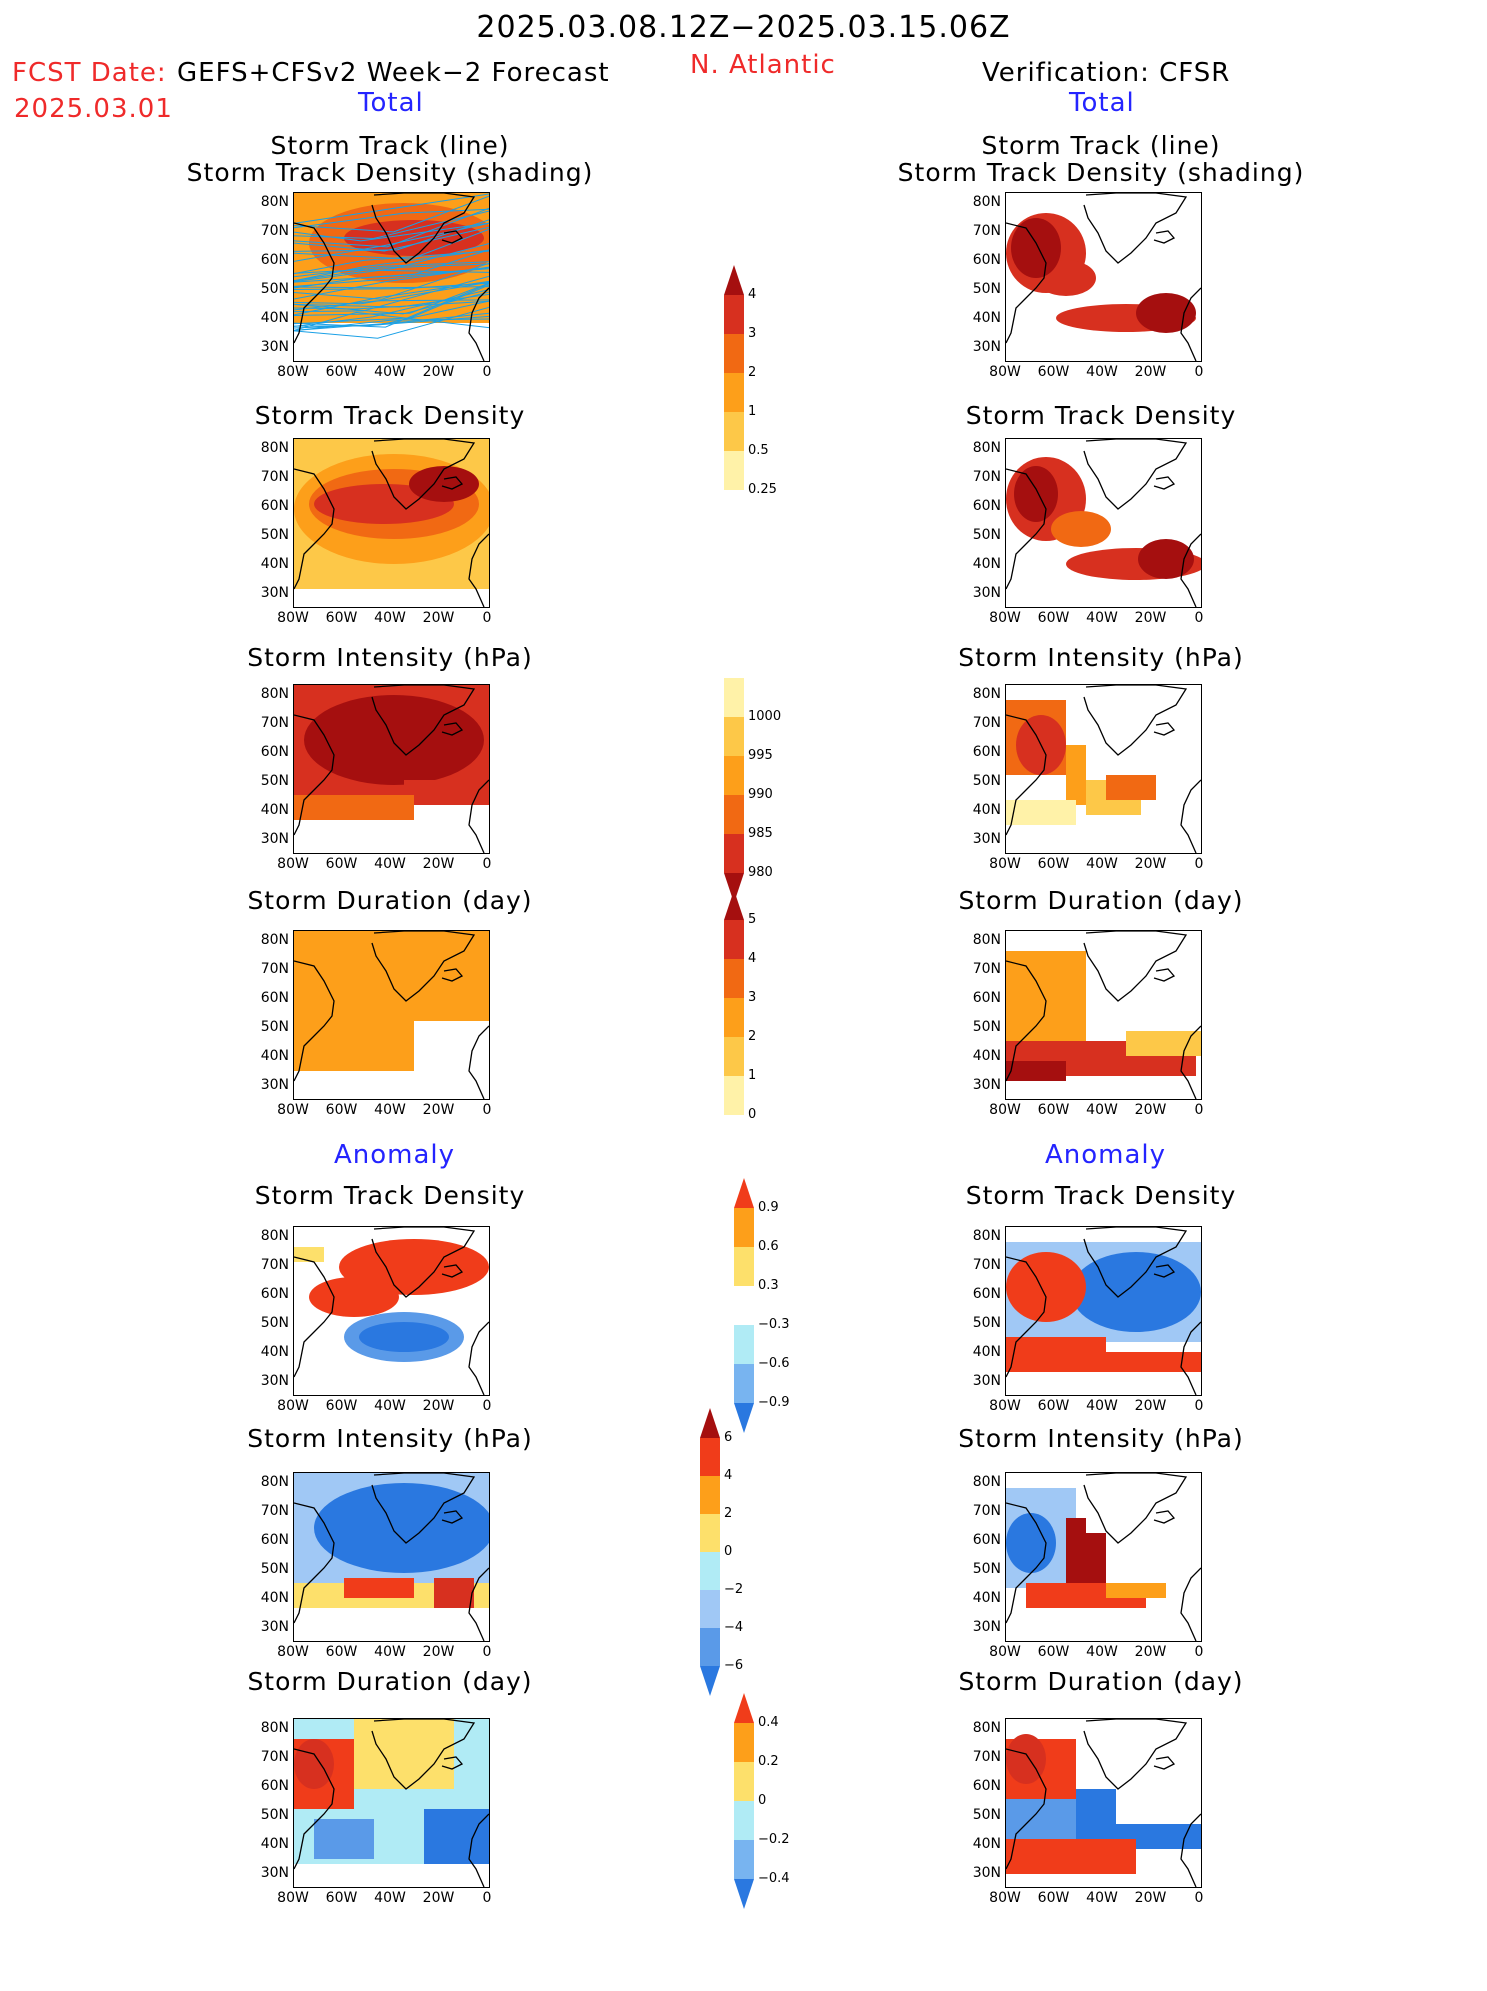  I want to click on colorbar-label: 995, so click(760, 755).